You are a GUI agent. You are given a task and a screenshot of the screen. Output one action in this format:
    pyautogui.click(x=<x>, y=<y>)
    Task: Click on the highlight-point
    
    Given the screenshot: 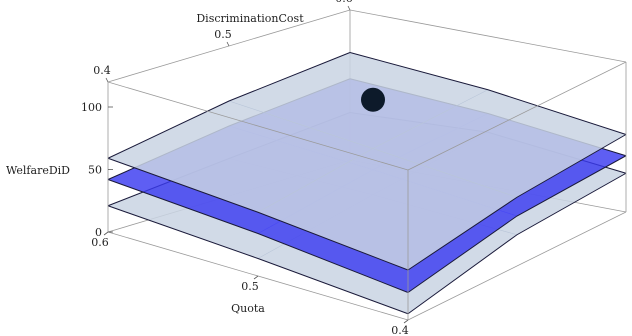 What is the action you would take?
    pyautogui.click(x=373, y=99)
    